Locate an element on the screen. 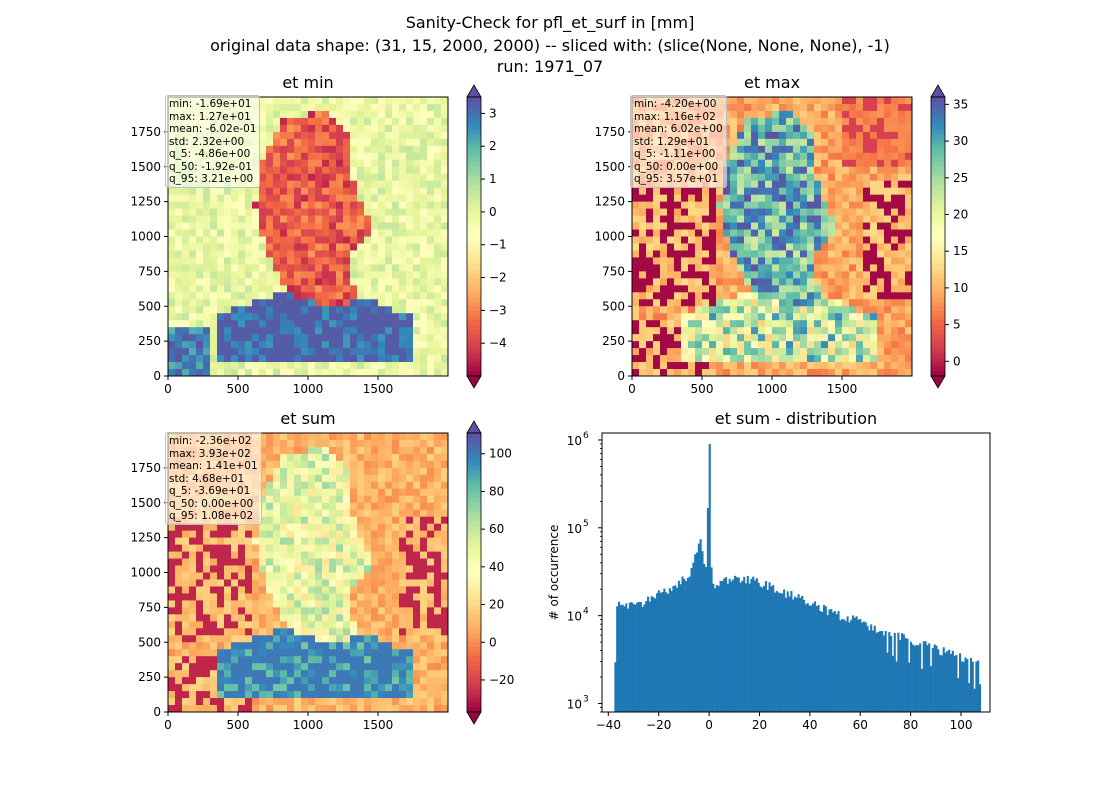 This screenshot has width=1100, height=800. colorbar-tick-label: 3 is located at coordinates (493, 113).